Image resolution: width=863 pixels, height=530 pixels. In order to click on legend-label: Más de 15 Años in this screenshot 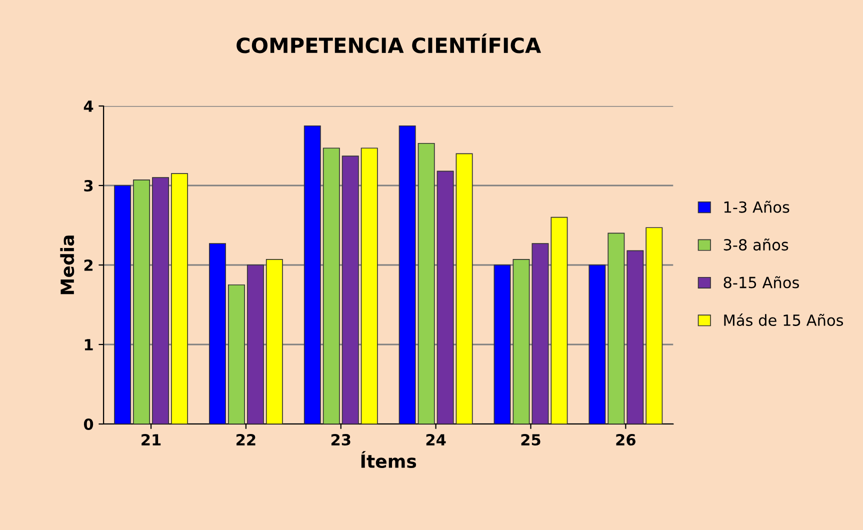, I will do `click(784, 320)`.